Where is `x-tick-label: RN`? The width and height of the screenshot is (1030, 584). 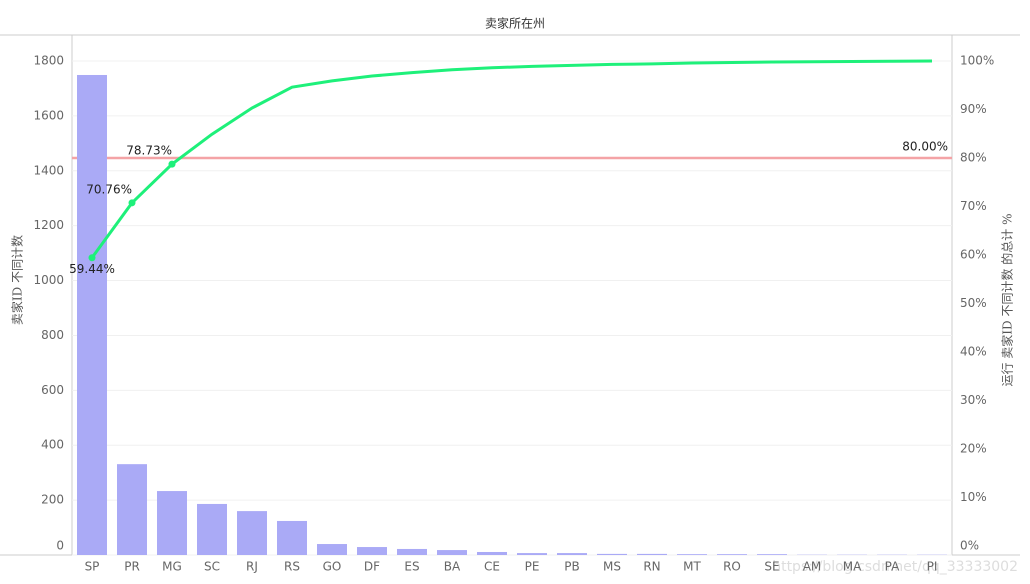 x-tick-label: RN is located at coordinates (651, 567).